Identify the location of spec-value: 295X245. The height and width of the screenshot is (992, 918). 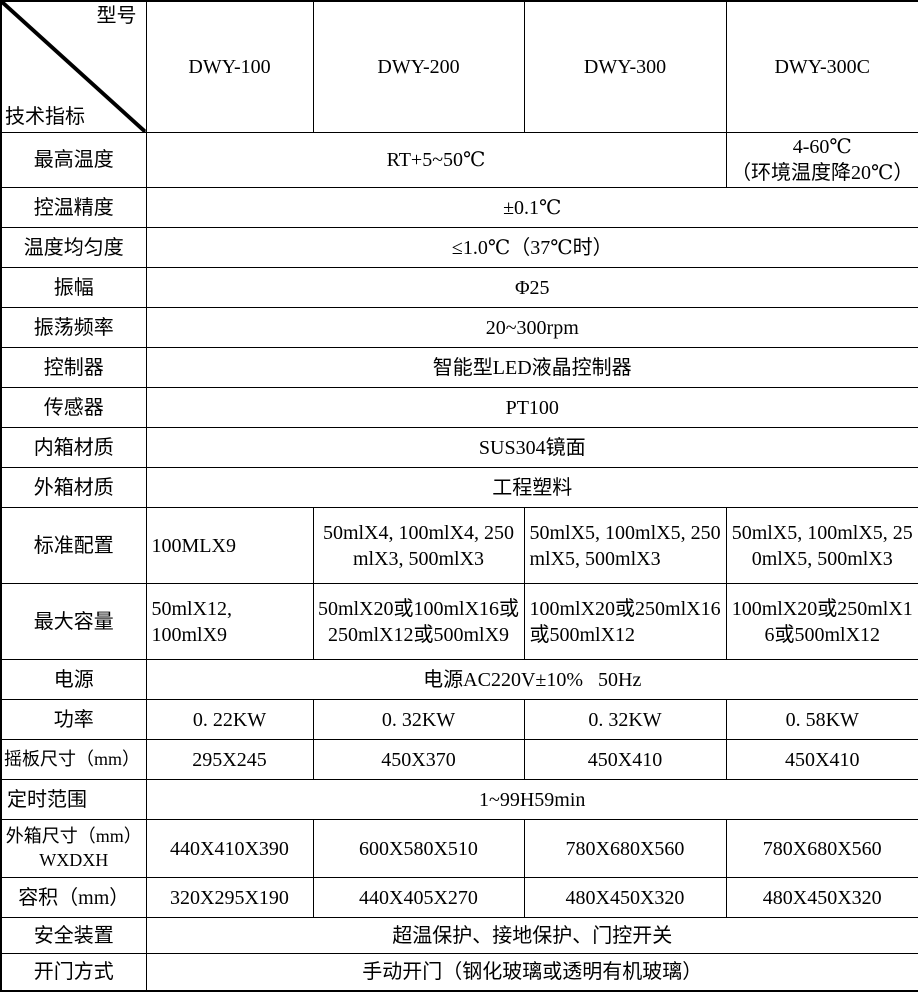
(229, 759).